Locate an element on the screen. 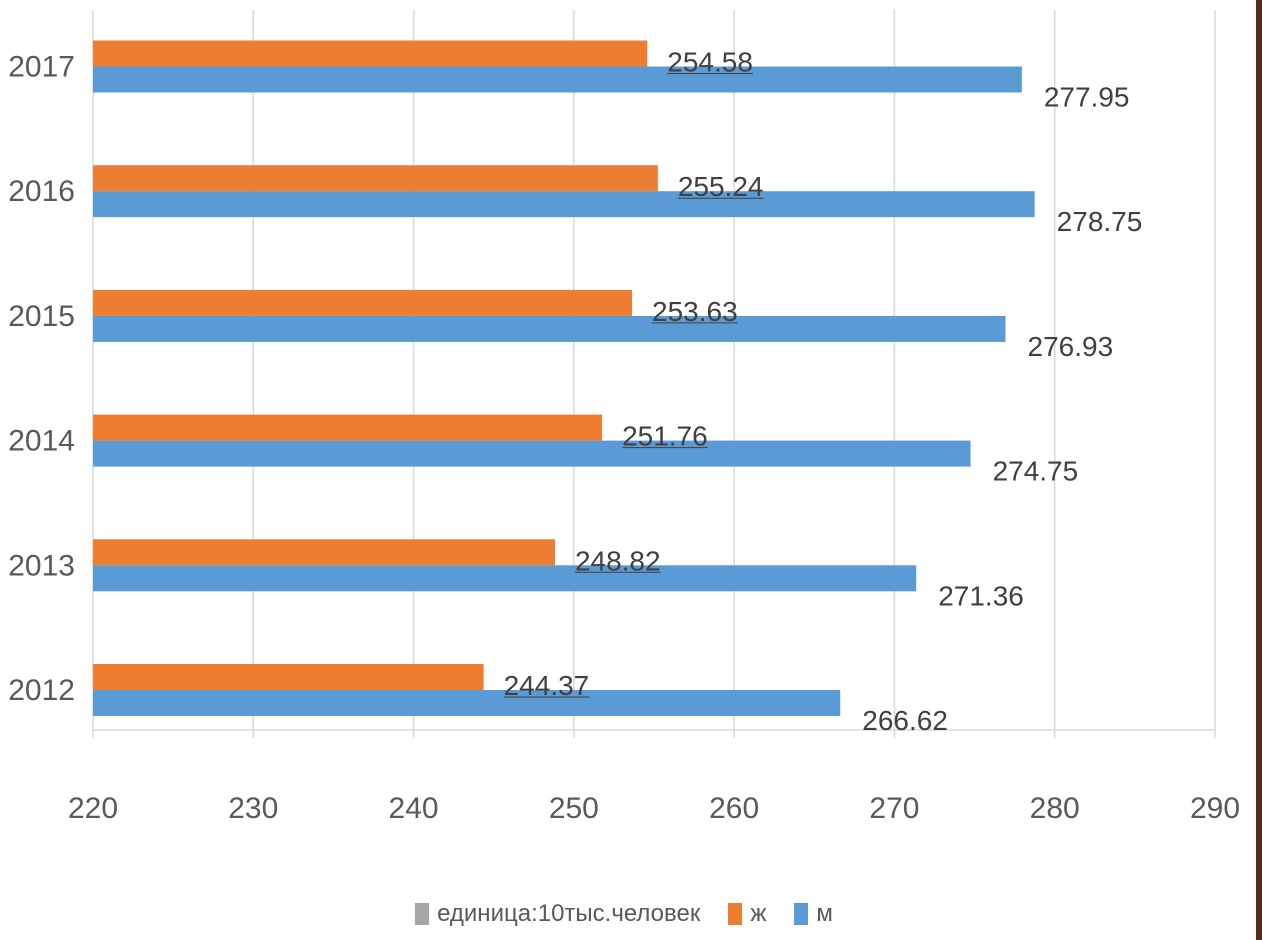 This screenshot has height=940, width=1262. data-label-male-2017: 277.95 is located at coordinates (1087, 97).